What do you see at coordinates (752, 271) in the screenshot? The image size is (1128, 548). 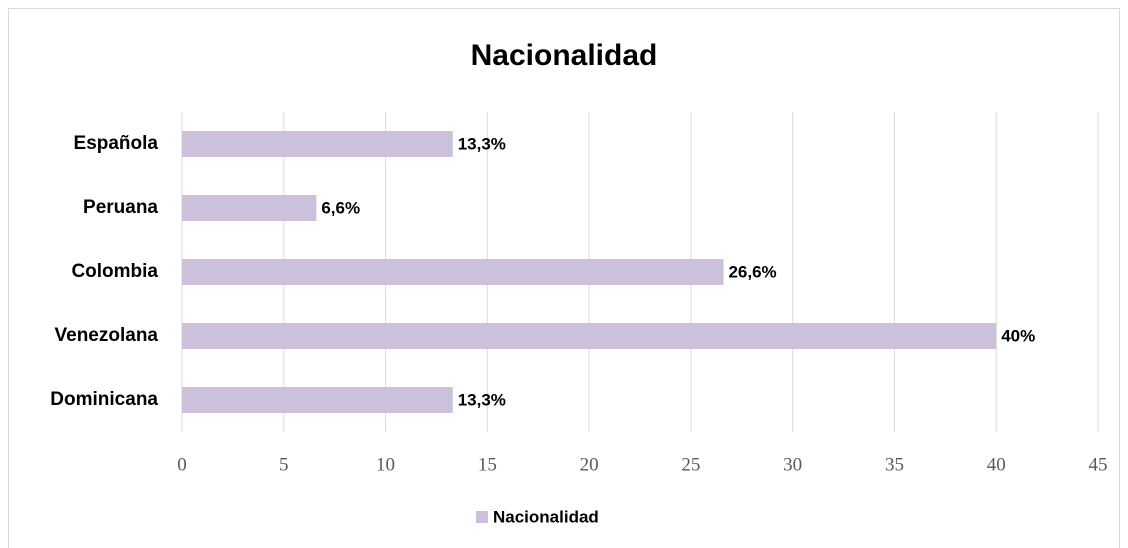 I see `value-label: 26,6%` at bounding box center [752, 271].